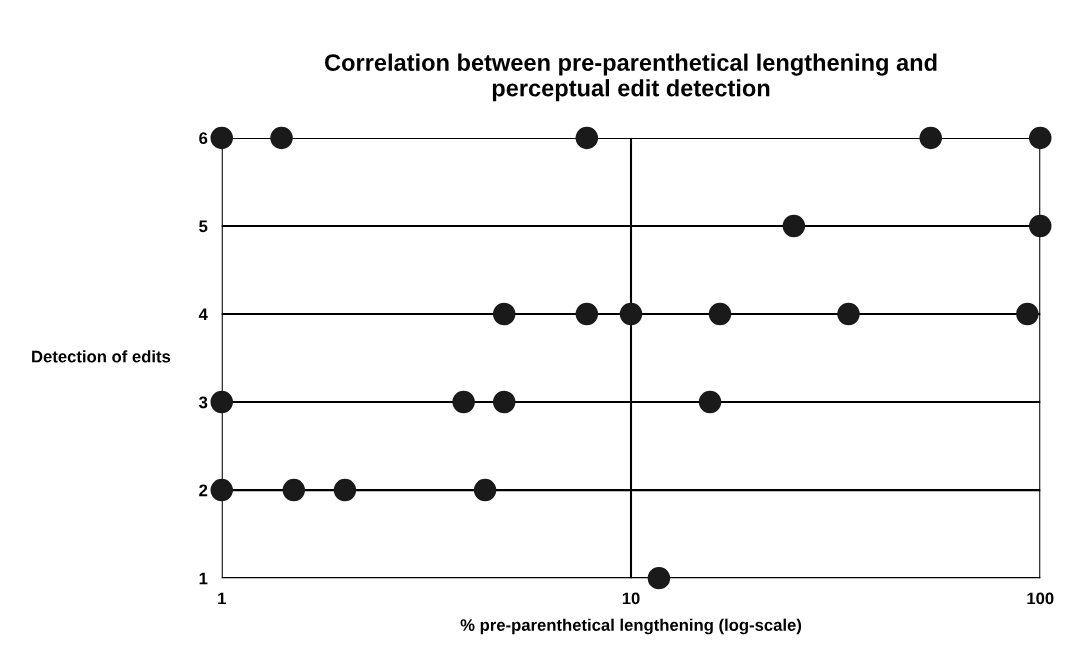 The height and width of the screenshot is (663, 1087). Describe the element at coordinates (101, 356) in the screenshot. I see `y-axis-title: Detection of edits` at that location.